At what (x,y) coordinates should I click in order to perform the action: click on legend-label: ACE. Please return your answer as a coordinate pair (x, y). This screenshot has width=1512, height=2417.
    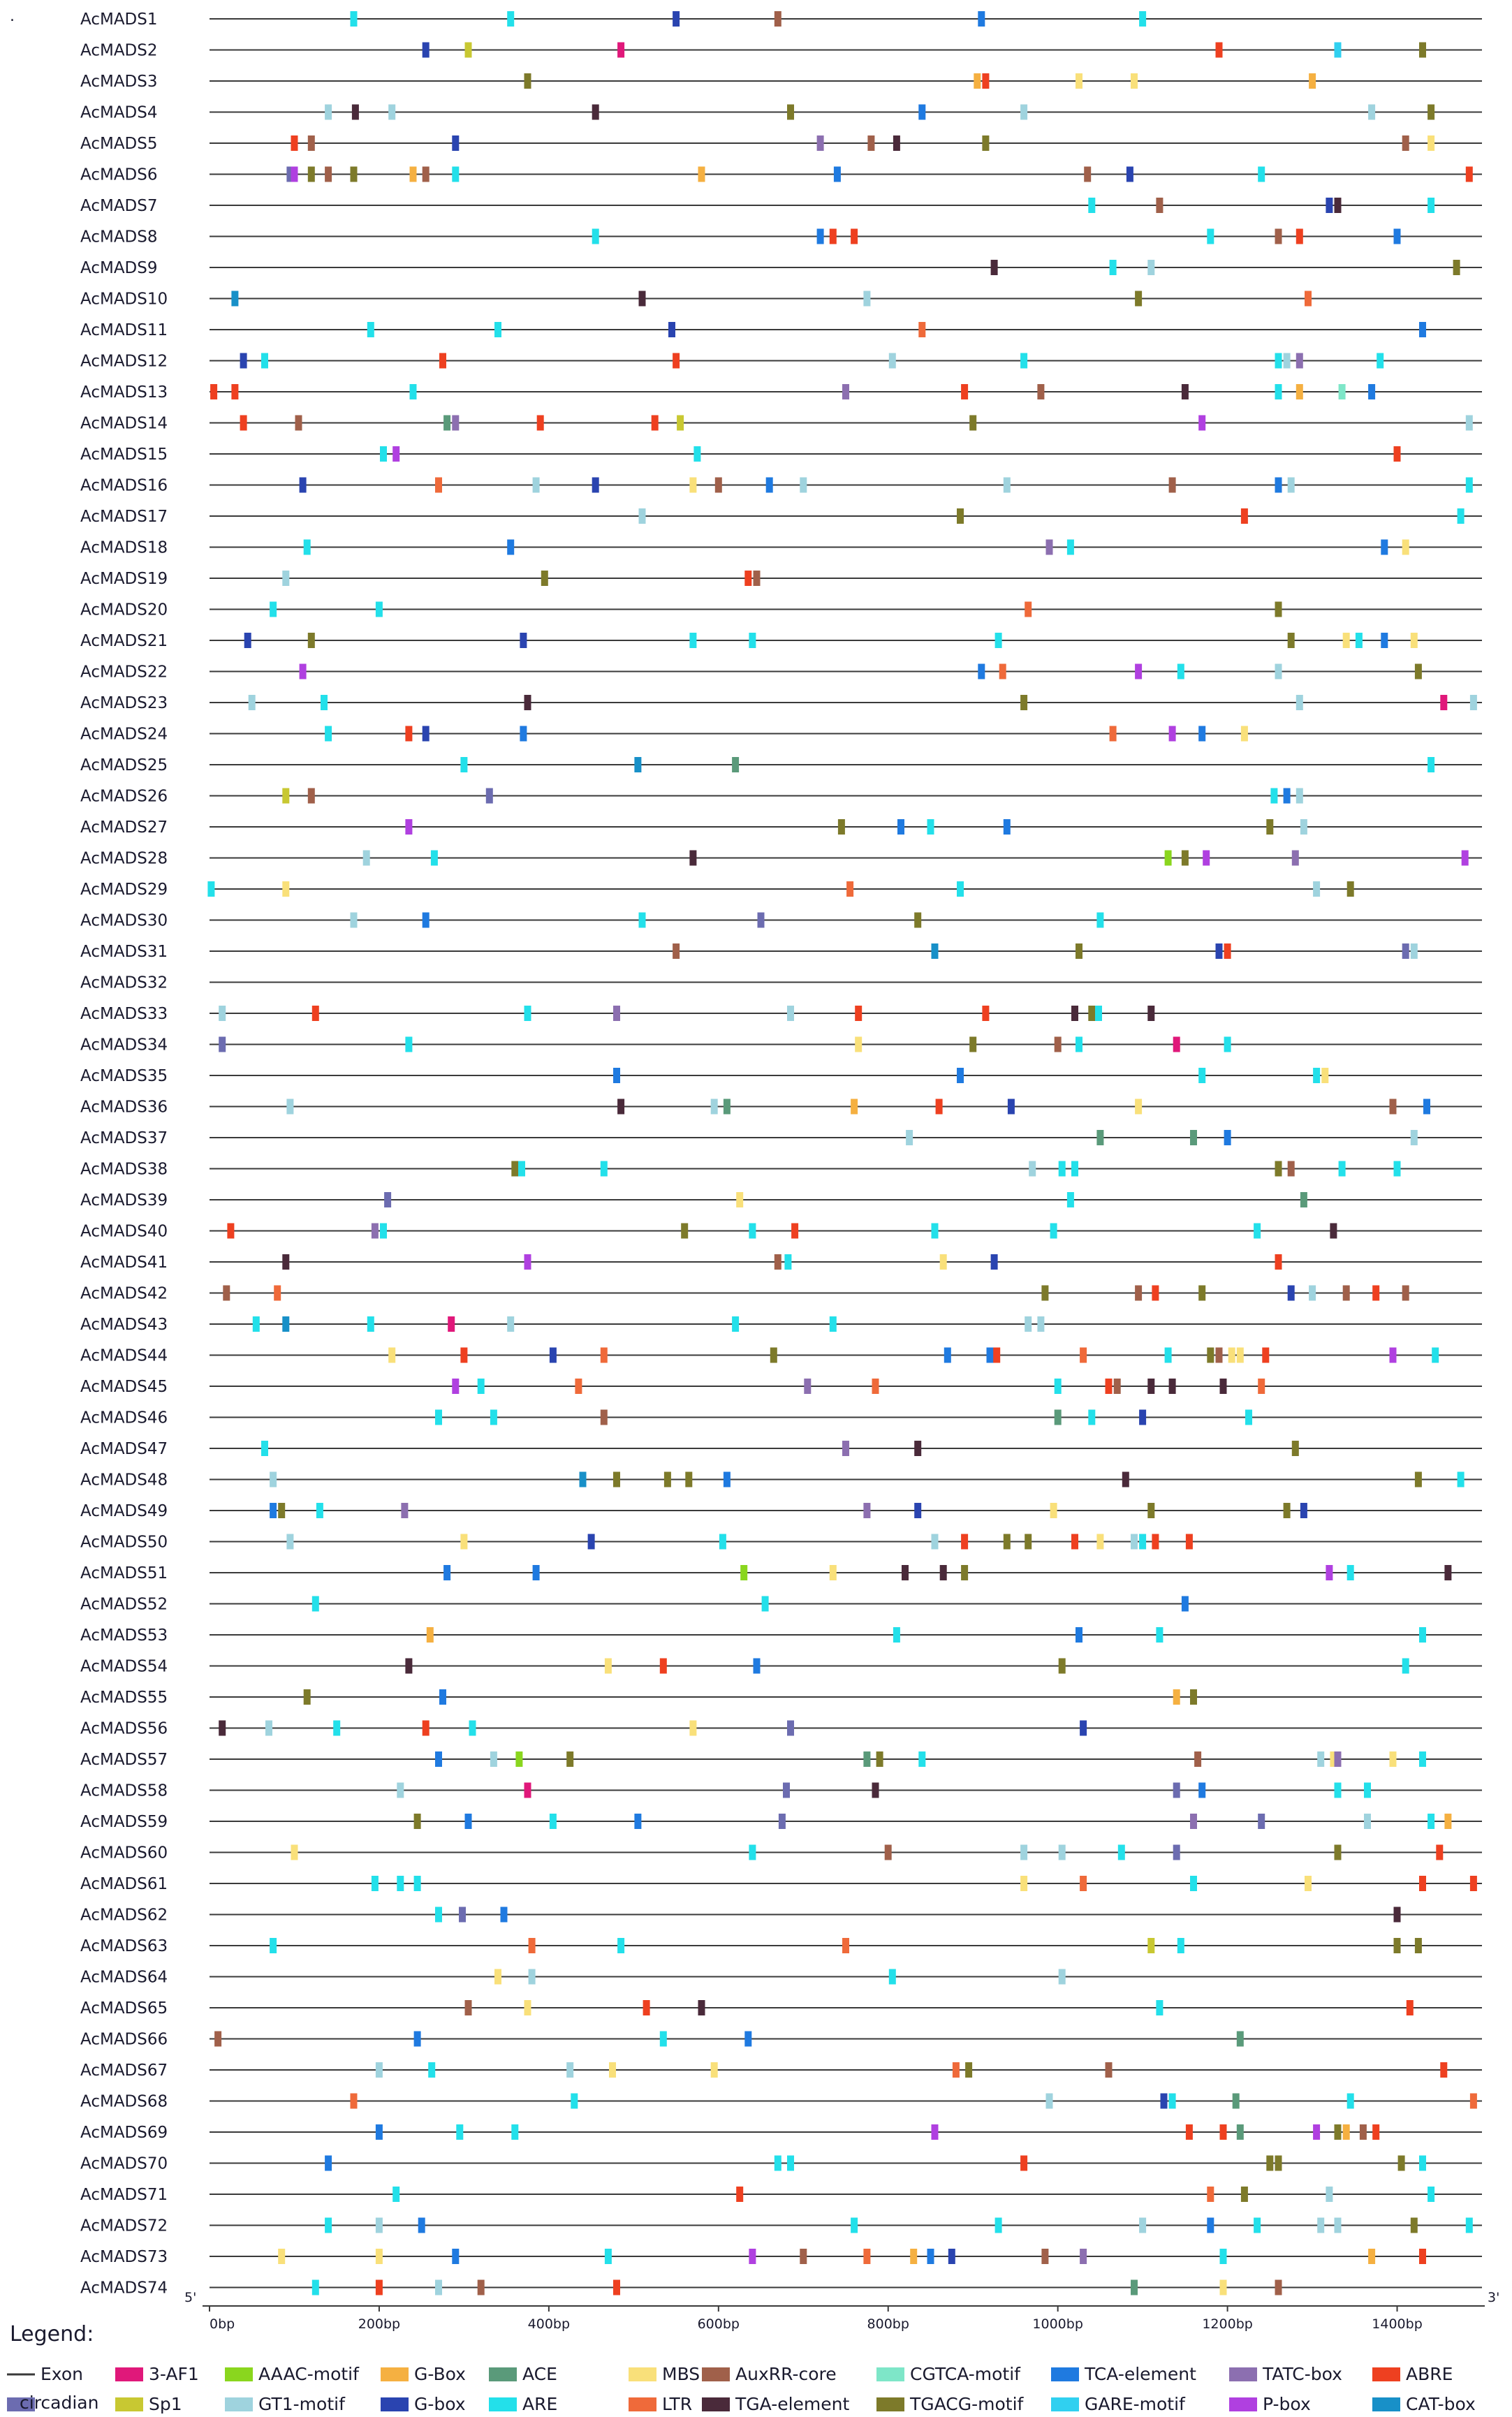
    Looking at the image, I should click on (539, 2374).